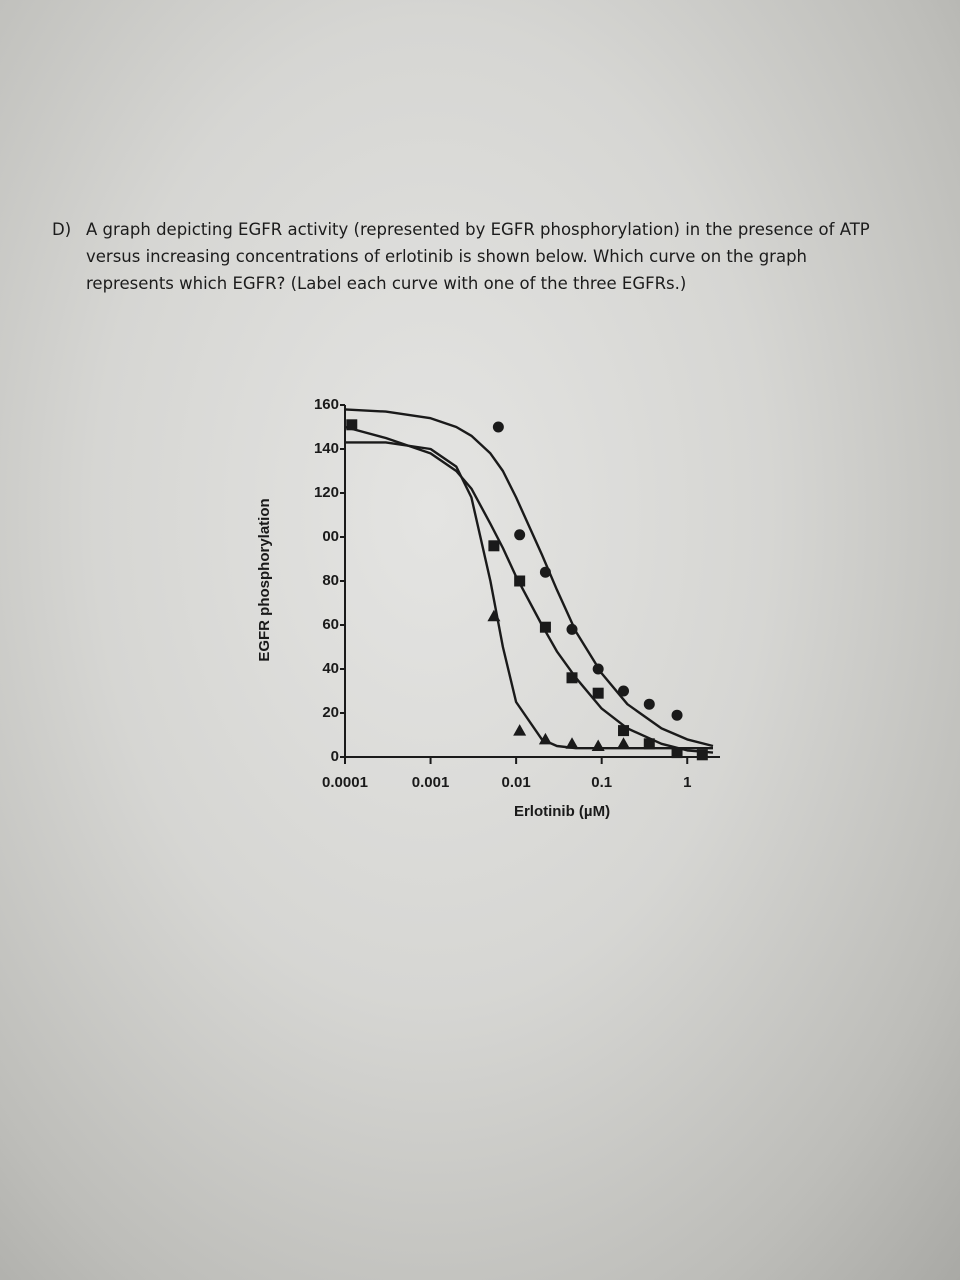 The height and width of the screenshot is (1280, 960). Describe the element at coordinates (330, 712) in the screenshot. I see `y-tick-label: 20` at that location.